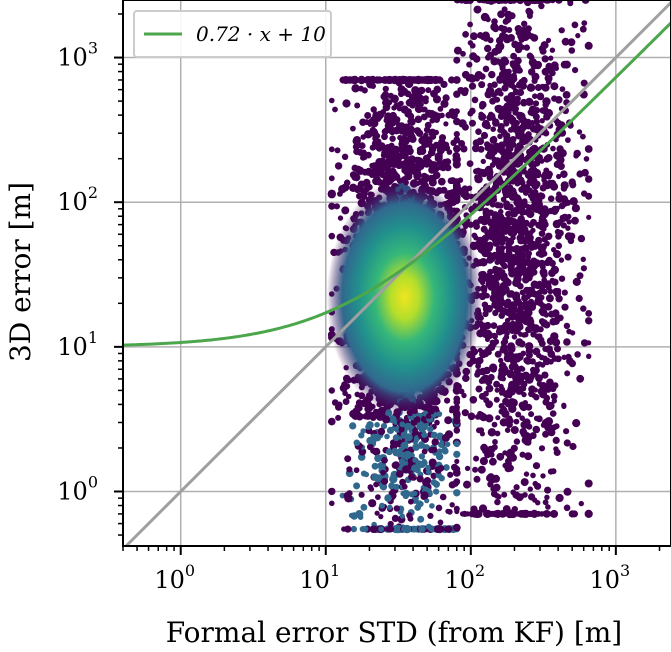 Image resolution: width=671 pixels, height=652 pixels. I want to click on x-tick-label-0: 100, so click(174, 577).